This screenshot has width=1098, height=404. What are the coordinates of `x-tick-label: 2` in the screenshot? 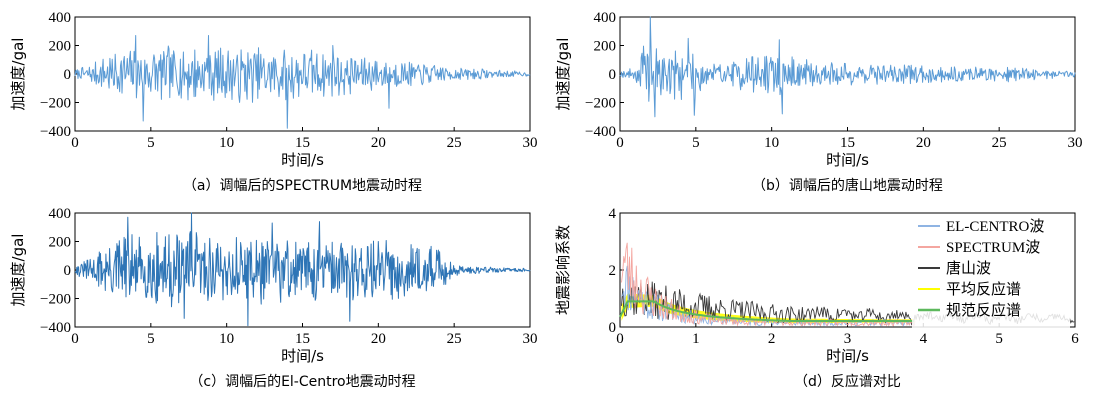 It's located at (772, 339).